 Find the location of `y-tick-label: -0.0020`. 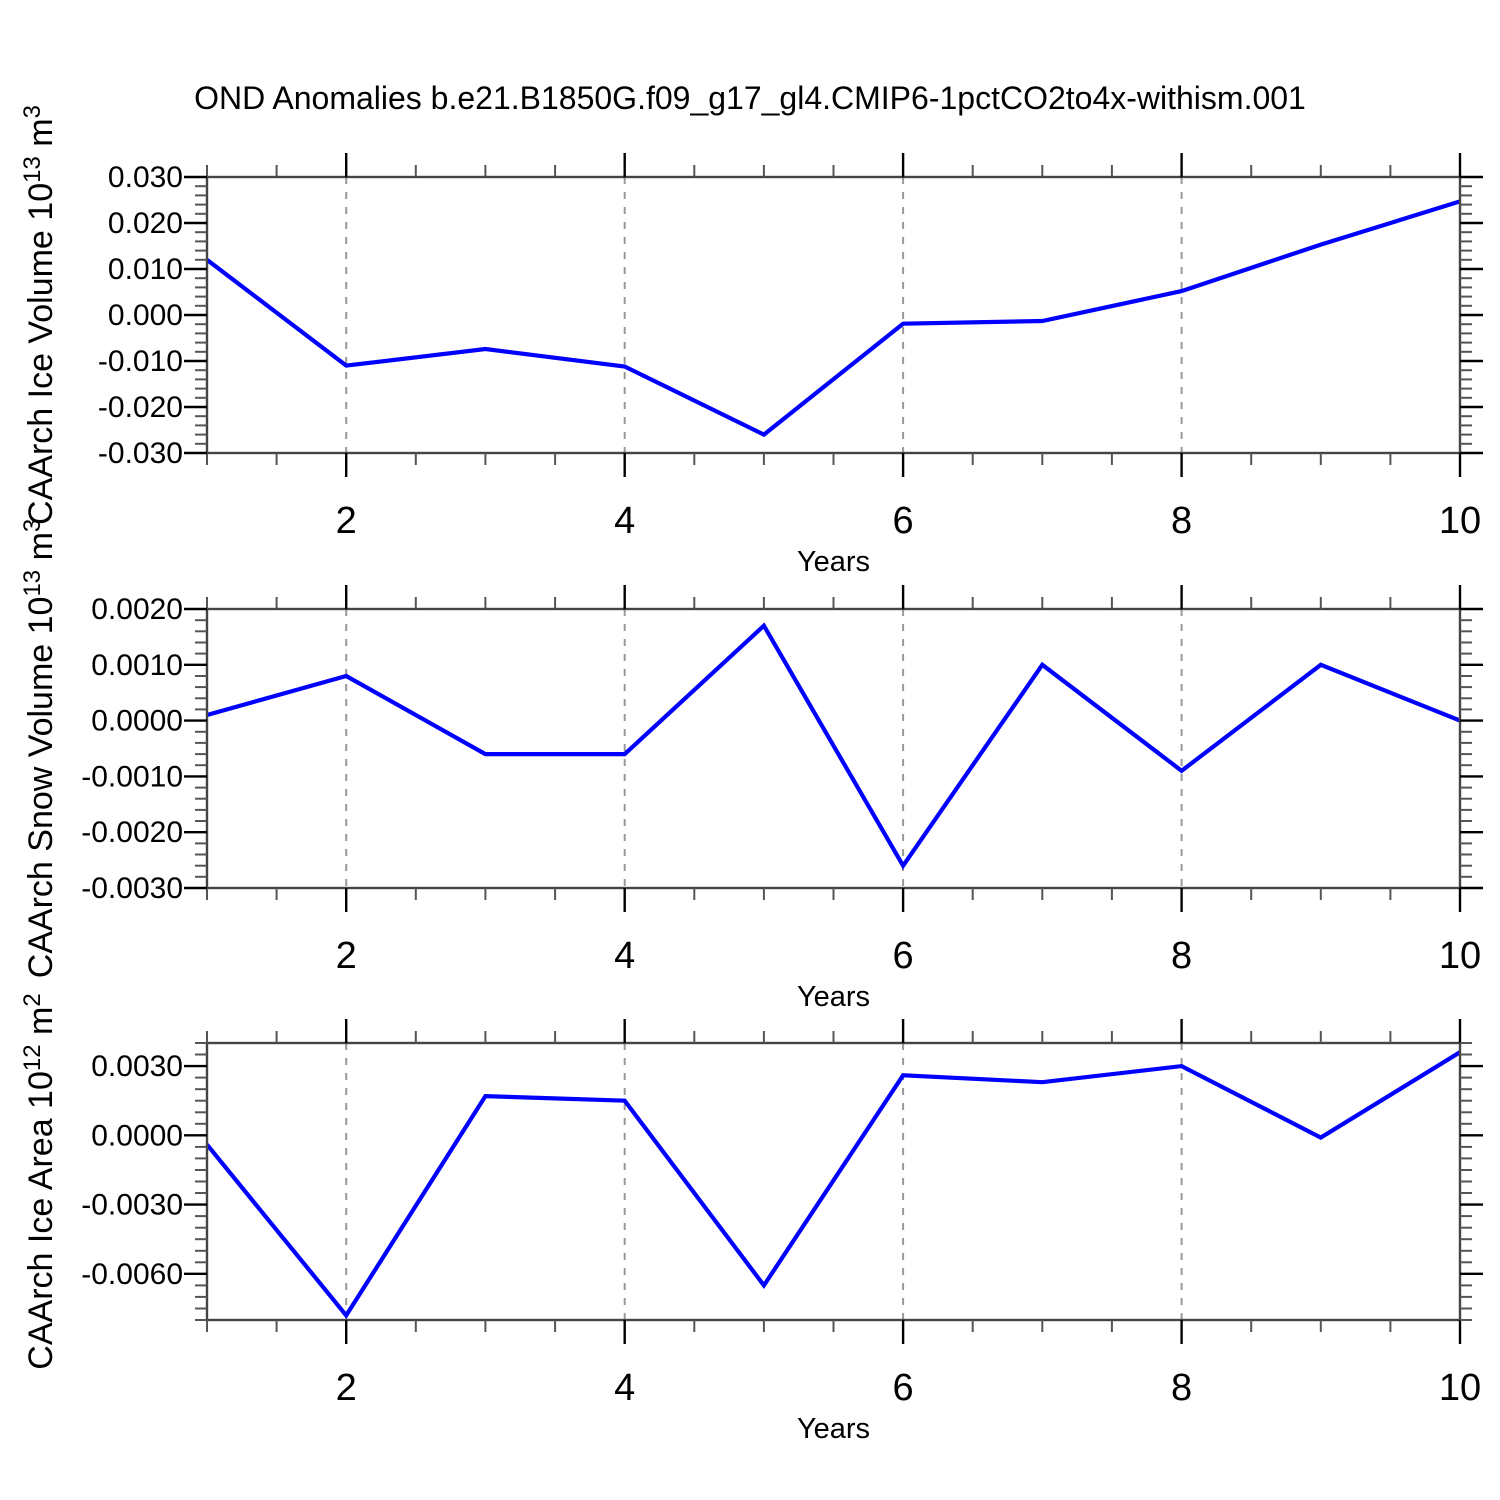

y-tick-label: -0.0020 is located at coordinates (132, 832).